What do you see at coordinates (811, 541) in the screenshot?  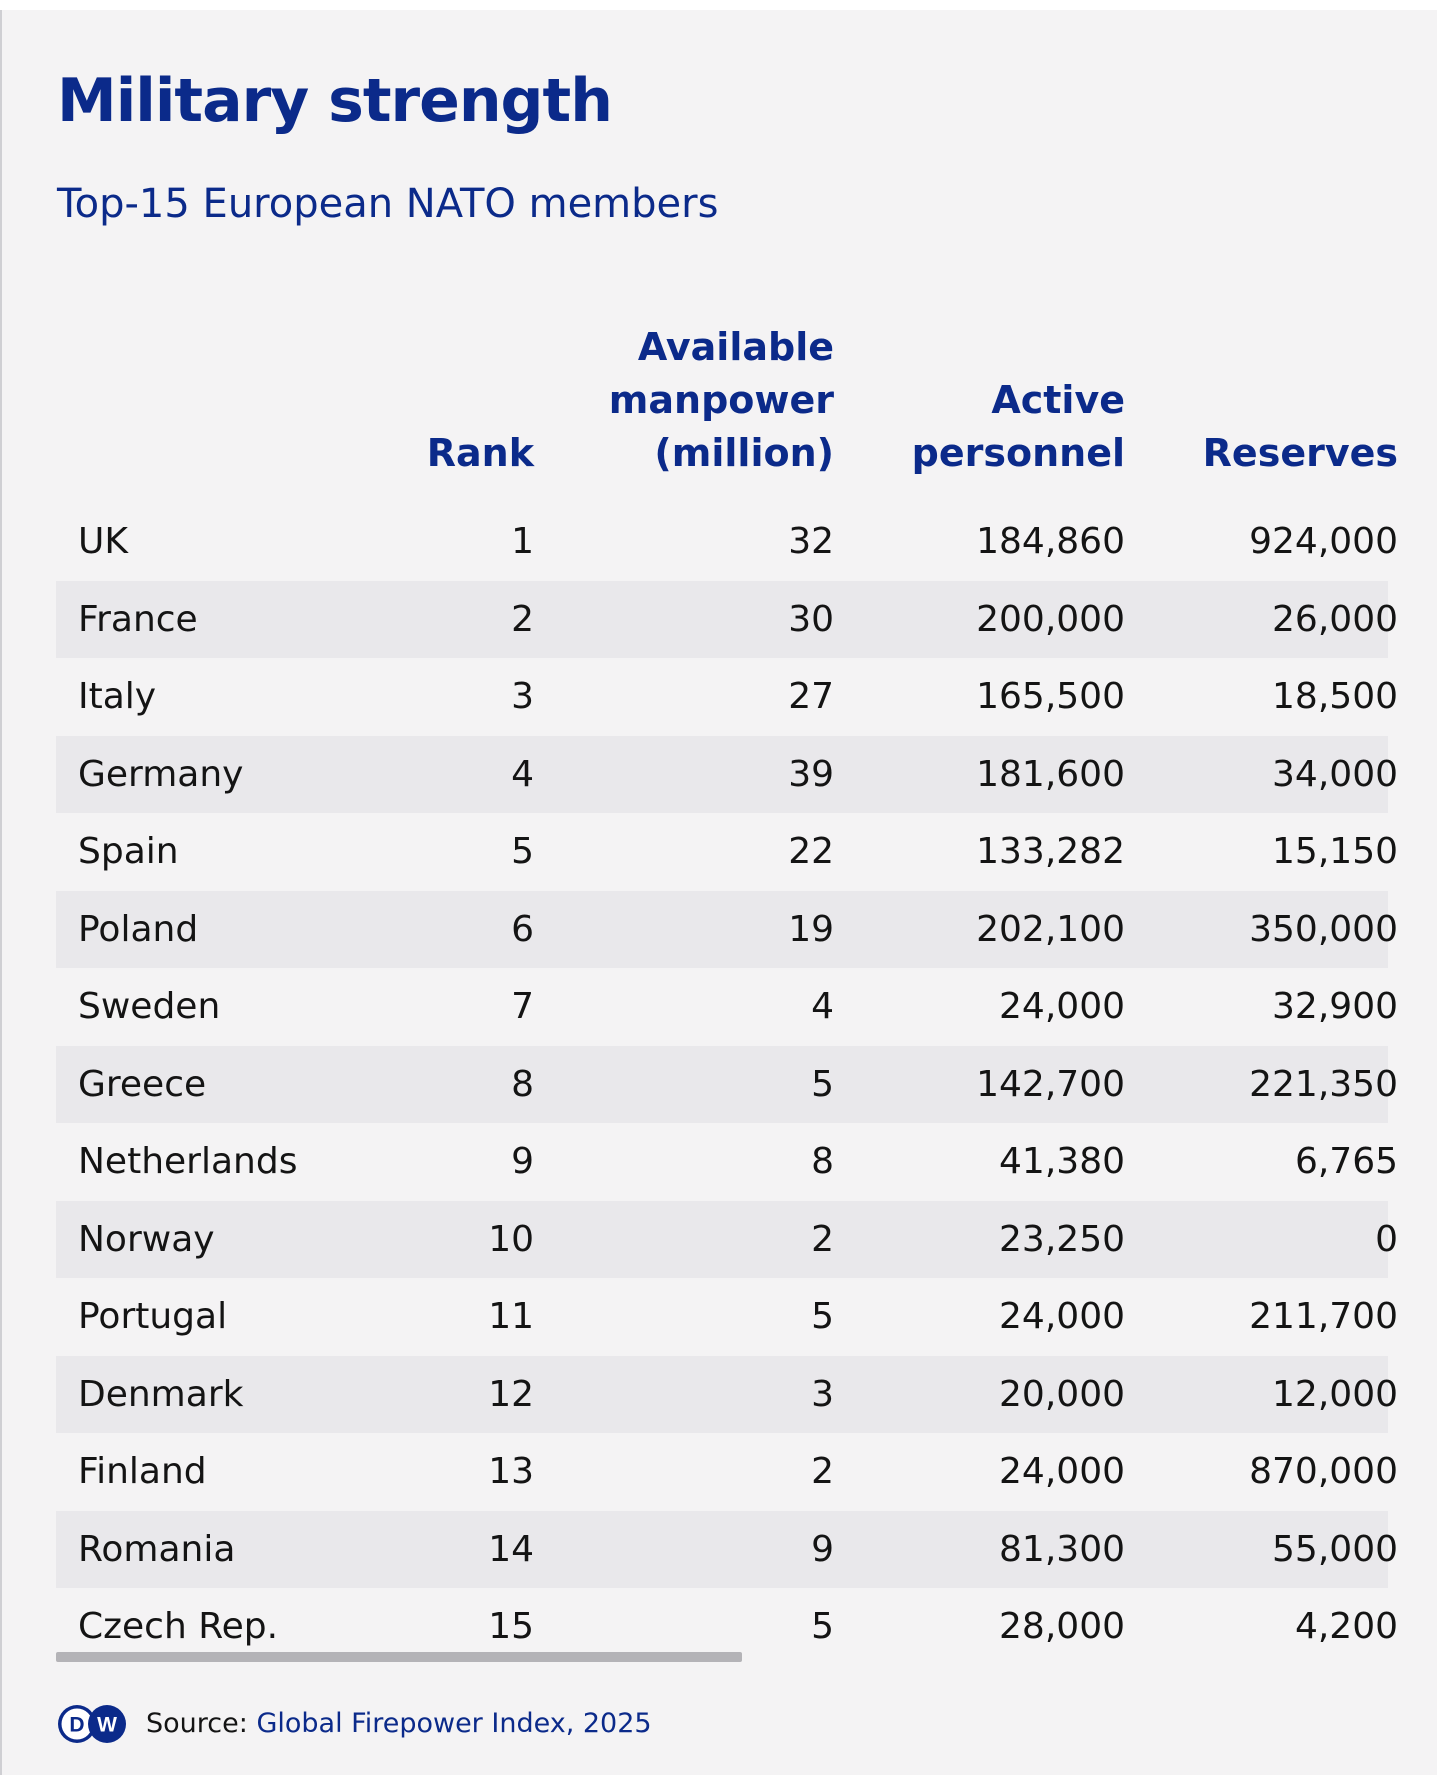 I see `cell-manpower: 32` at bounding box center [811, 541].